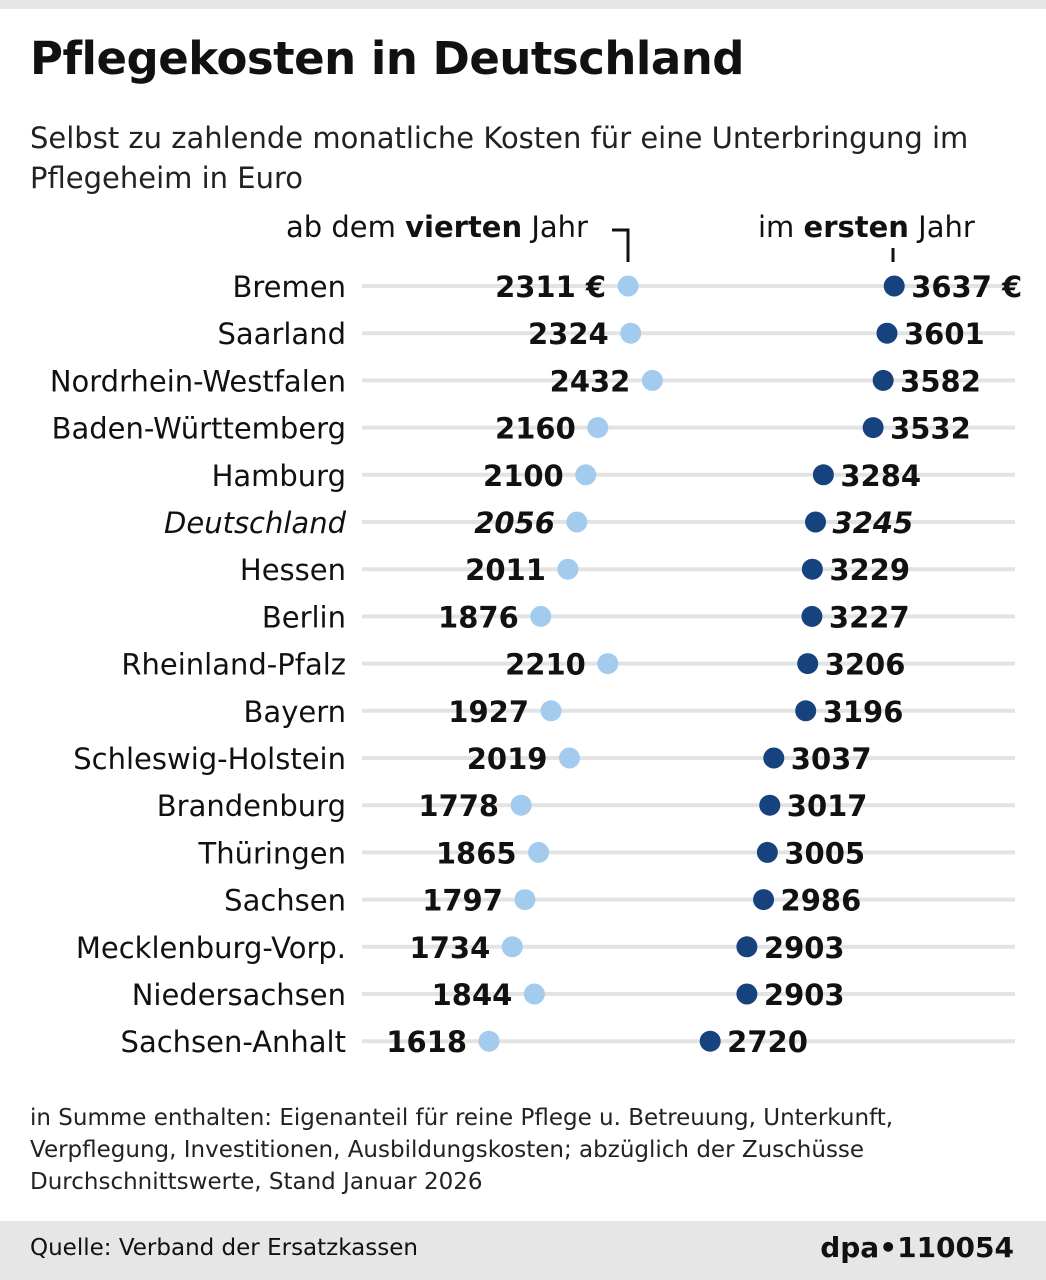  Describe the element at coordinates (866, 227) in the screenshot. I see `legend-first-year: im ersten Jahr` at that location.